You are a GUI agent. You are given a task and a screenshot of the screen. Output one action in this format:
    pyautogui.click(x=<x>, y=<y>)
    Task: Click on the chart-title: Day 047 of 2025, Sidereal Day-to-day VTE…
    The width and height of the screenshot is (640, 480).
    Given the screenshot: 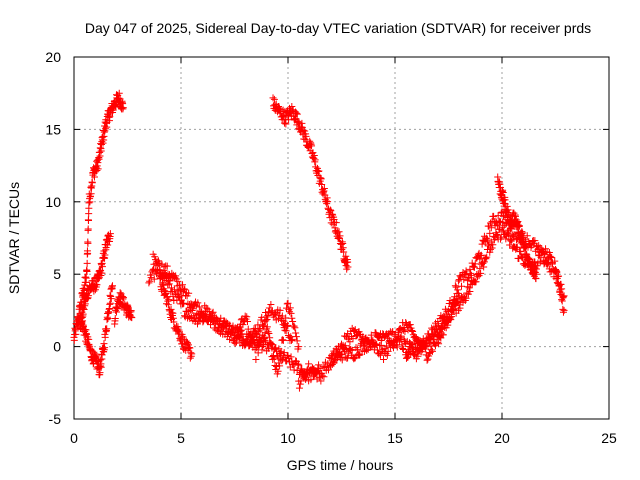 What is the action you would take?
    pyautogui.click(x=338, y=28)
    